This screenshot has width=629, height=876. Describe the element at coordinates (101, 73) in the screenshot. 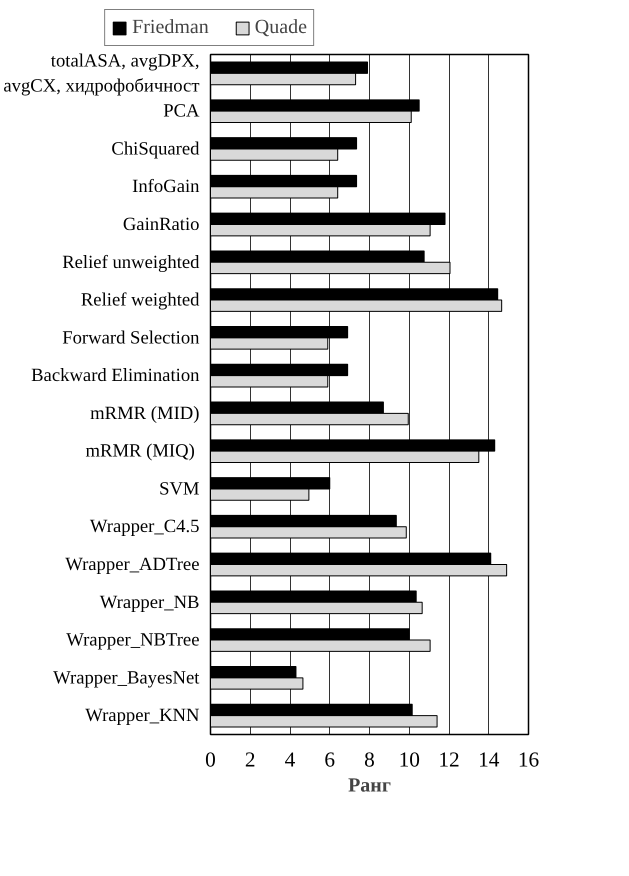

I see `y-tick-label: totalASA, avgDPX, avgCX, хидрофобичност` at that location.